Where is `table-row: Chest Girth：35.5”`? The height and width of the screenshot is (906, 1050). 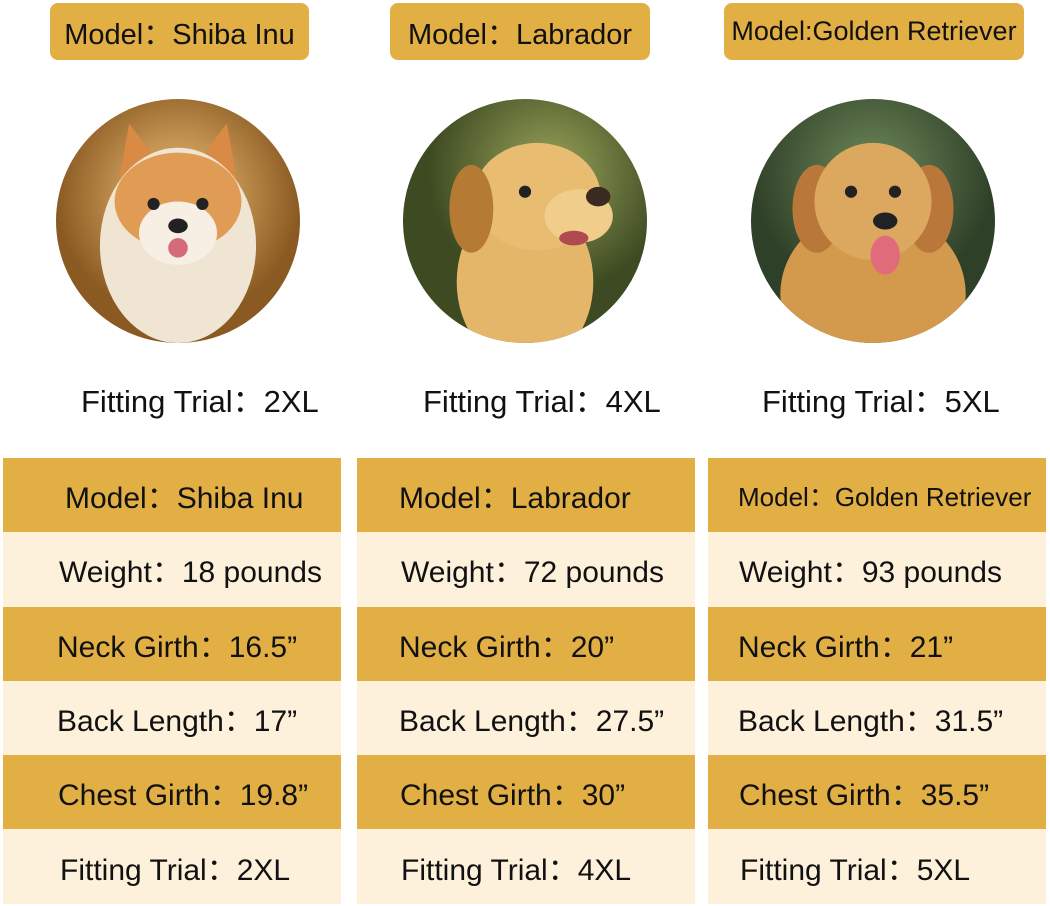 table-row: Chest Girth：35.5” is located at coordinates (877, 792).